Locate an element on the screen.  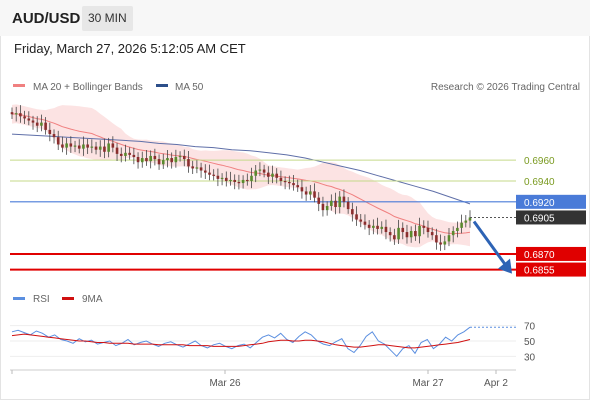
x-tick-label: Apr 2 is located at coordinates (496, 383).